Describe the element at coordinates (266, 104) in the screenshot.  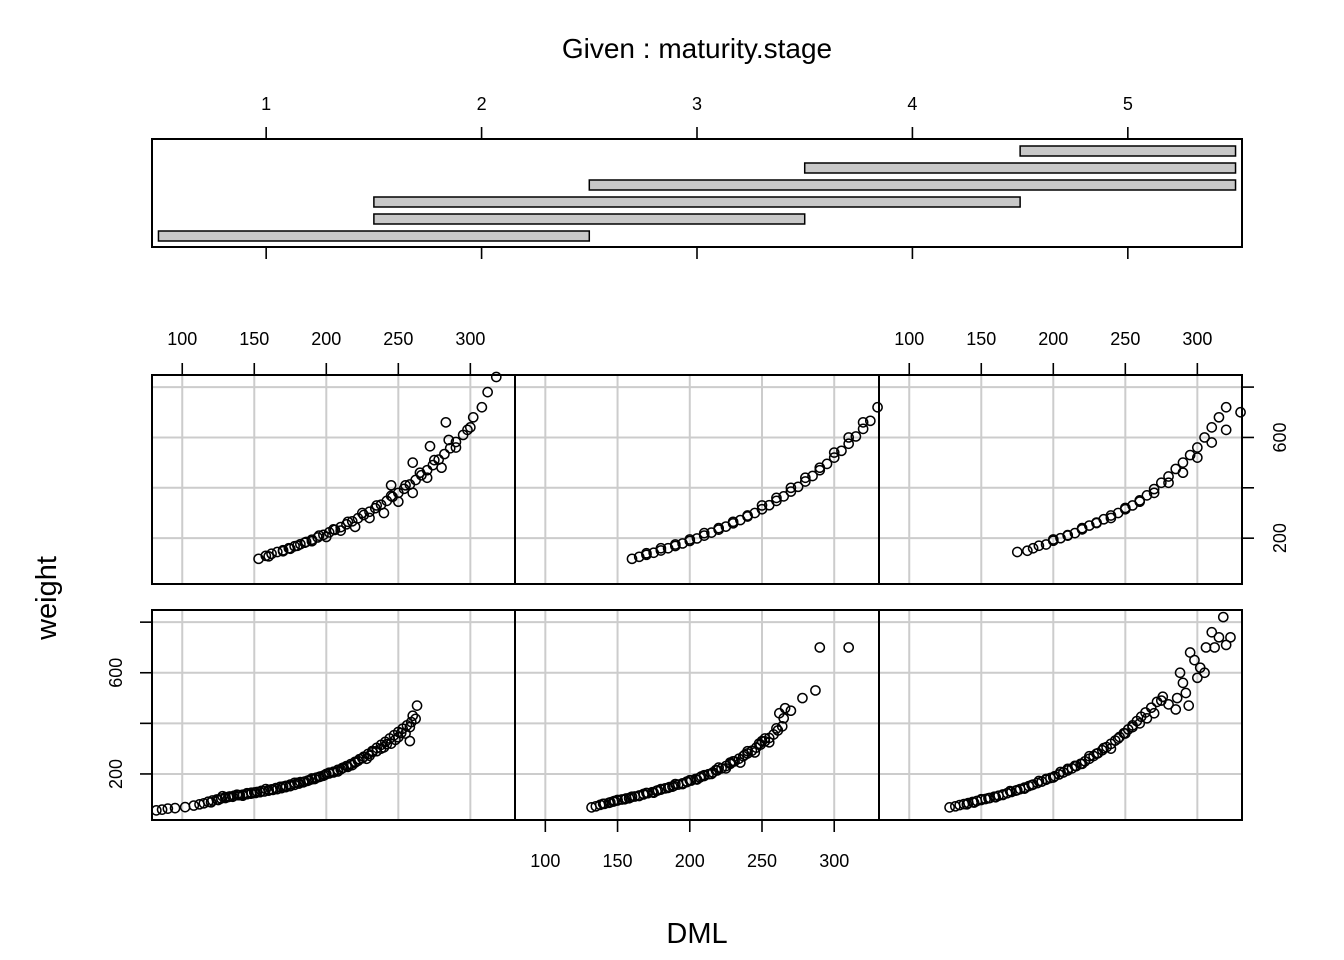
I see `given-tick-label: 1` at that location.